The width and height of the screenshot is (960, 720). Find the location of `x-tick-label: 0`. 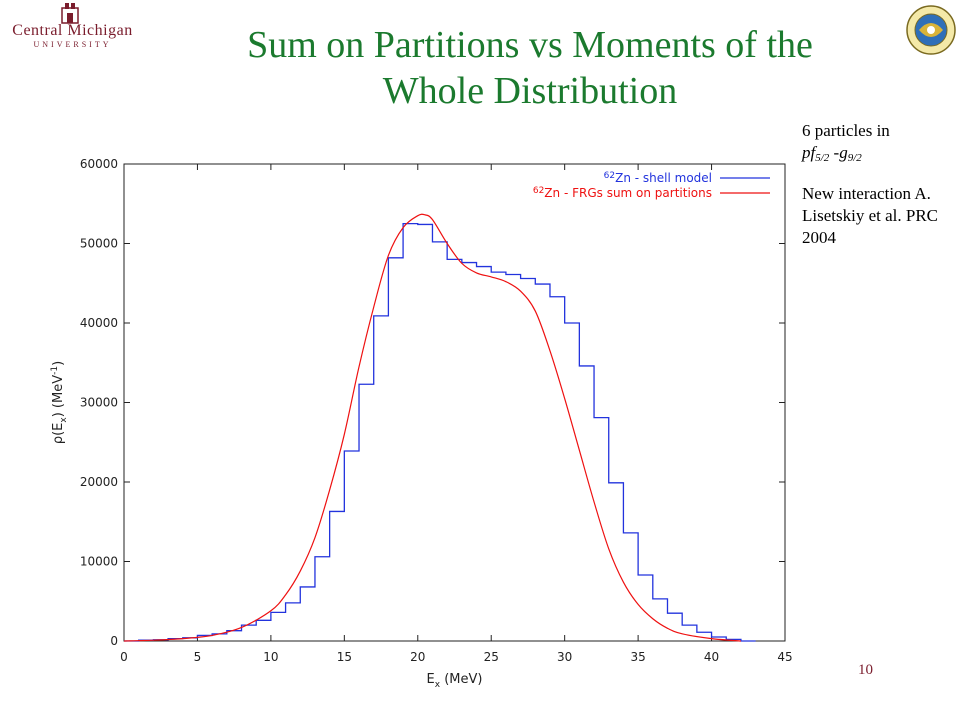

x-tick-label: 0 is located at coordinates (124, 657).